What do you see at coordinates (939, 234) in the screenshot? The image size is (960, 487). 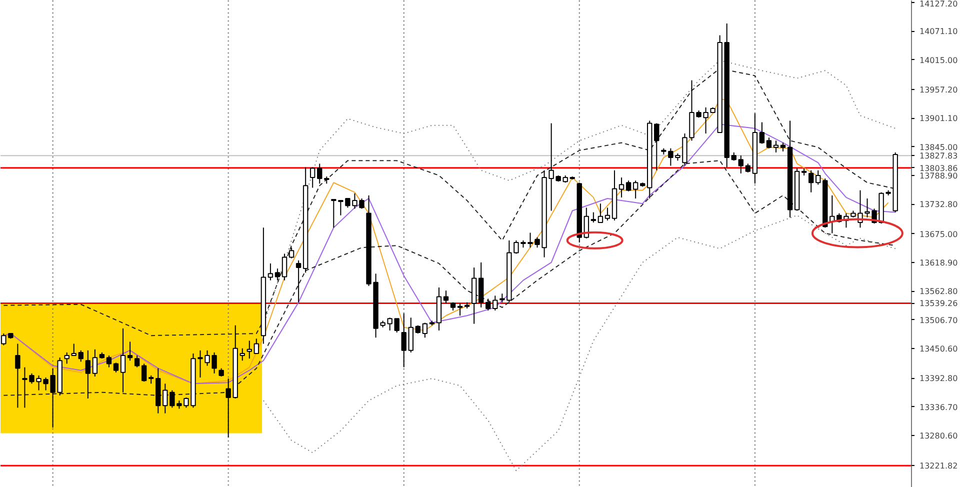 I see `y-tick-label: 13675.00` at bounding box center [939, 234].